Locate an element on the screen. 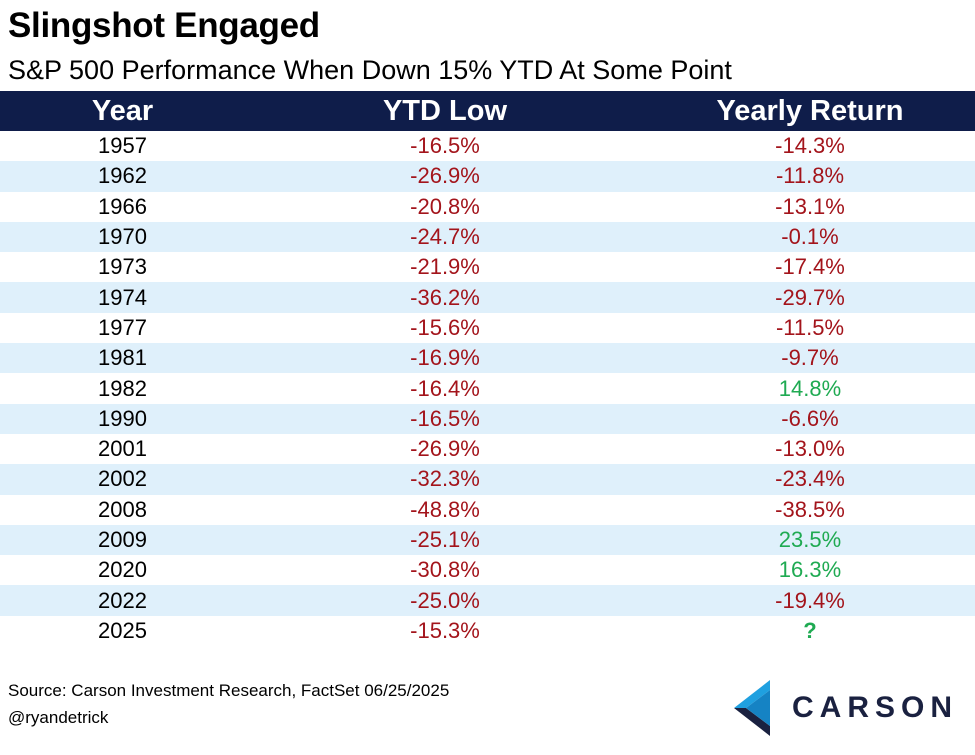 The image size is (975, 755). cell-year: 2020 is located at coordinates (122, 570).